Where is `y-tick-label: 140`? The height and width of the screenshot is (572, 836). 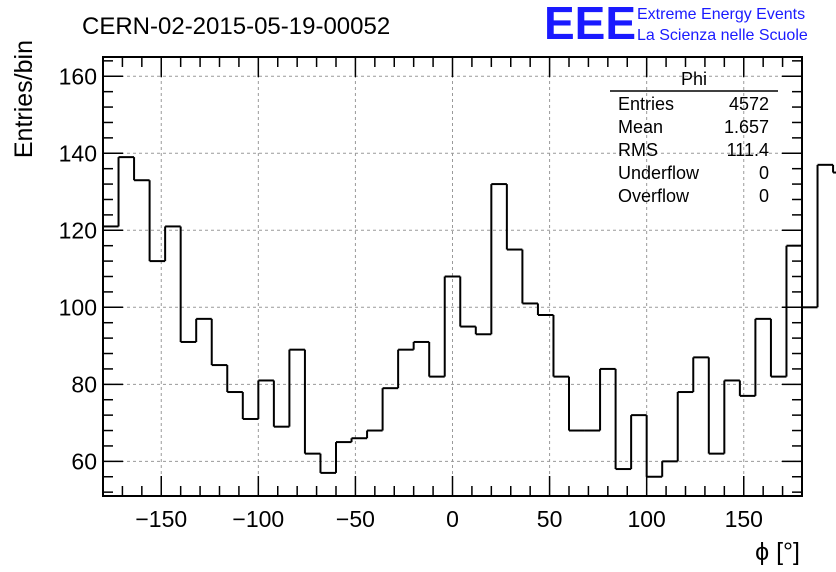
y-tick-label: 140 is located at coordinates (78, 153).